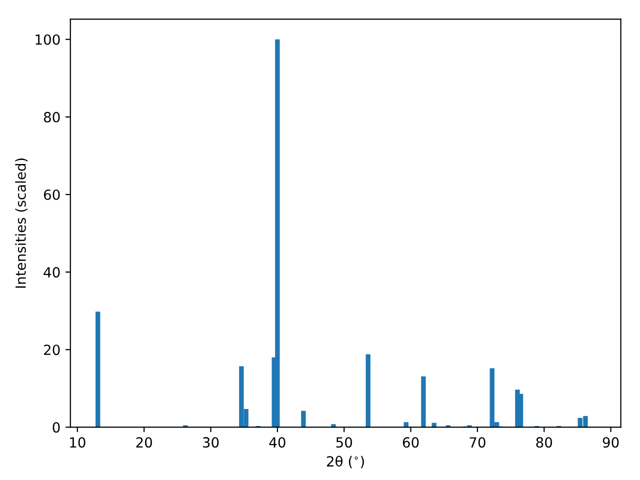 The image size is (640, 480). I want to click on y-tick-label: 60, so click(52, 194).